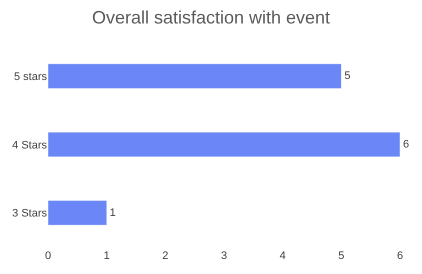 The width and height of the screenshot is (422, 274). Describe the element at coordinates (107, 256) in the screenshot. I see `x-tick-label: 1` at that location.